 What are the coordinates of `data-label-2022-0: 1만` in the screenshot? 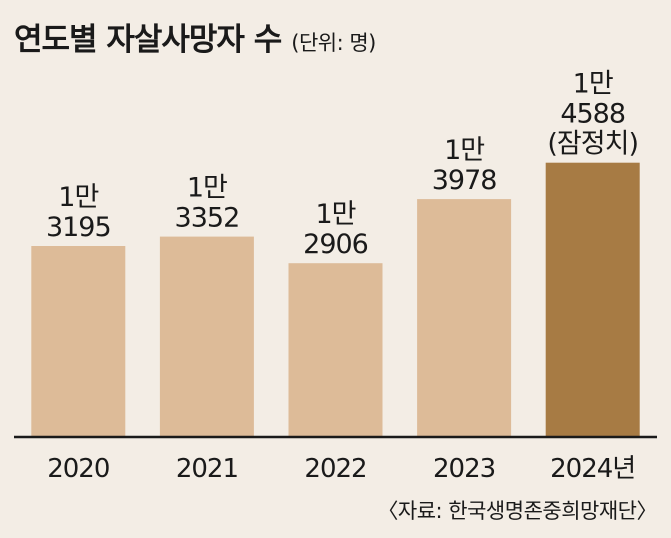 It's located at (335, 214).